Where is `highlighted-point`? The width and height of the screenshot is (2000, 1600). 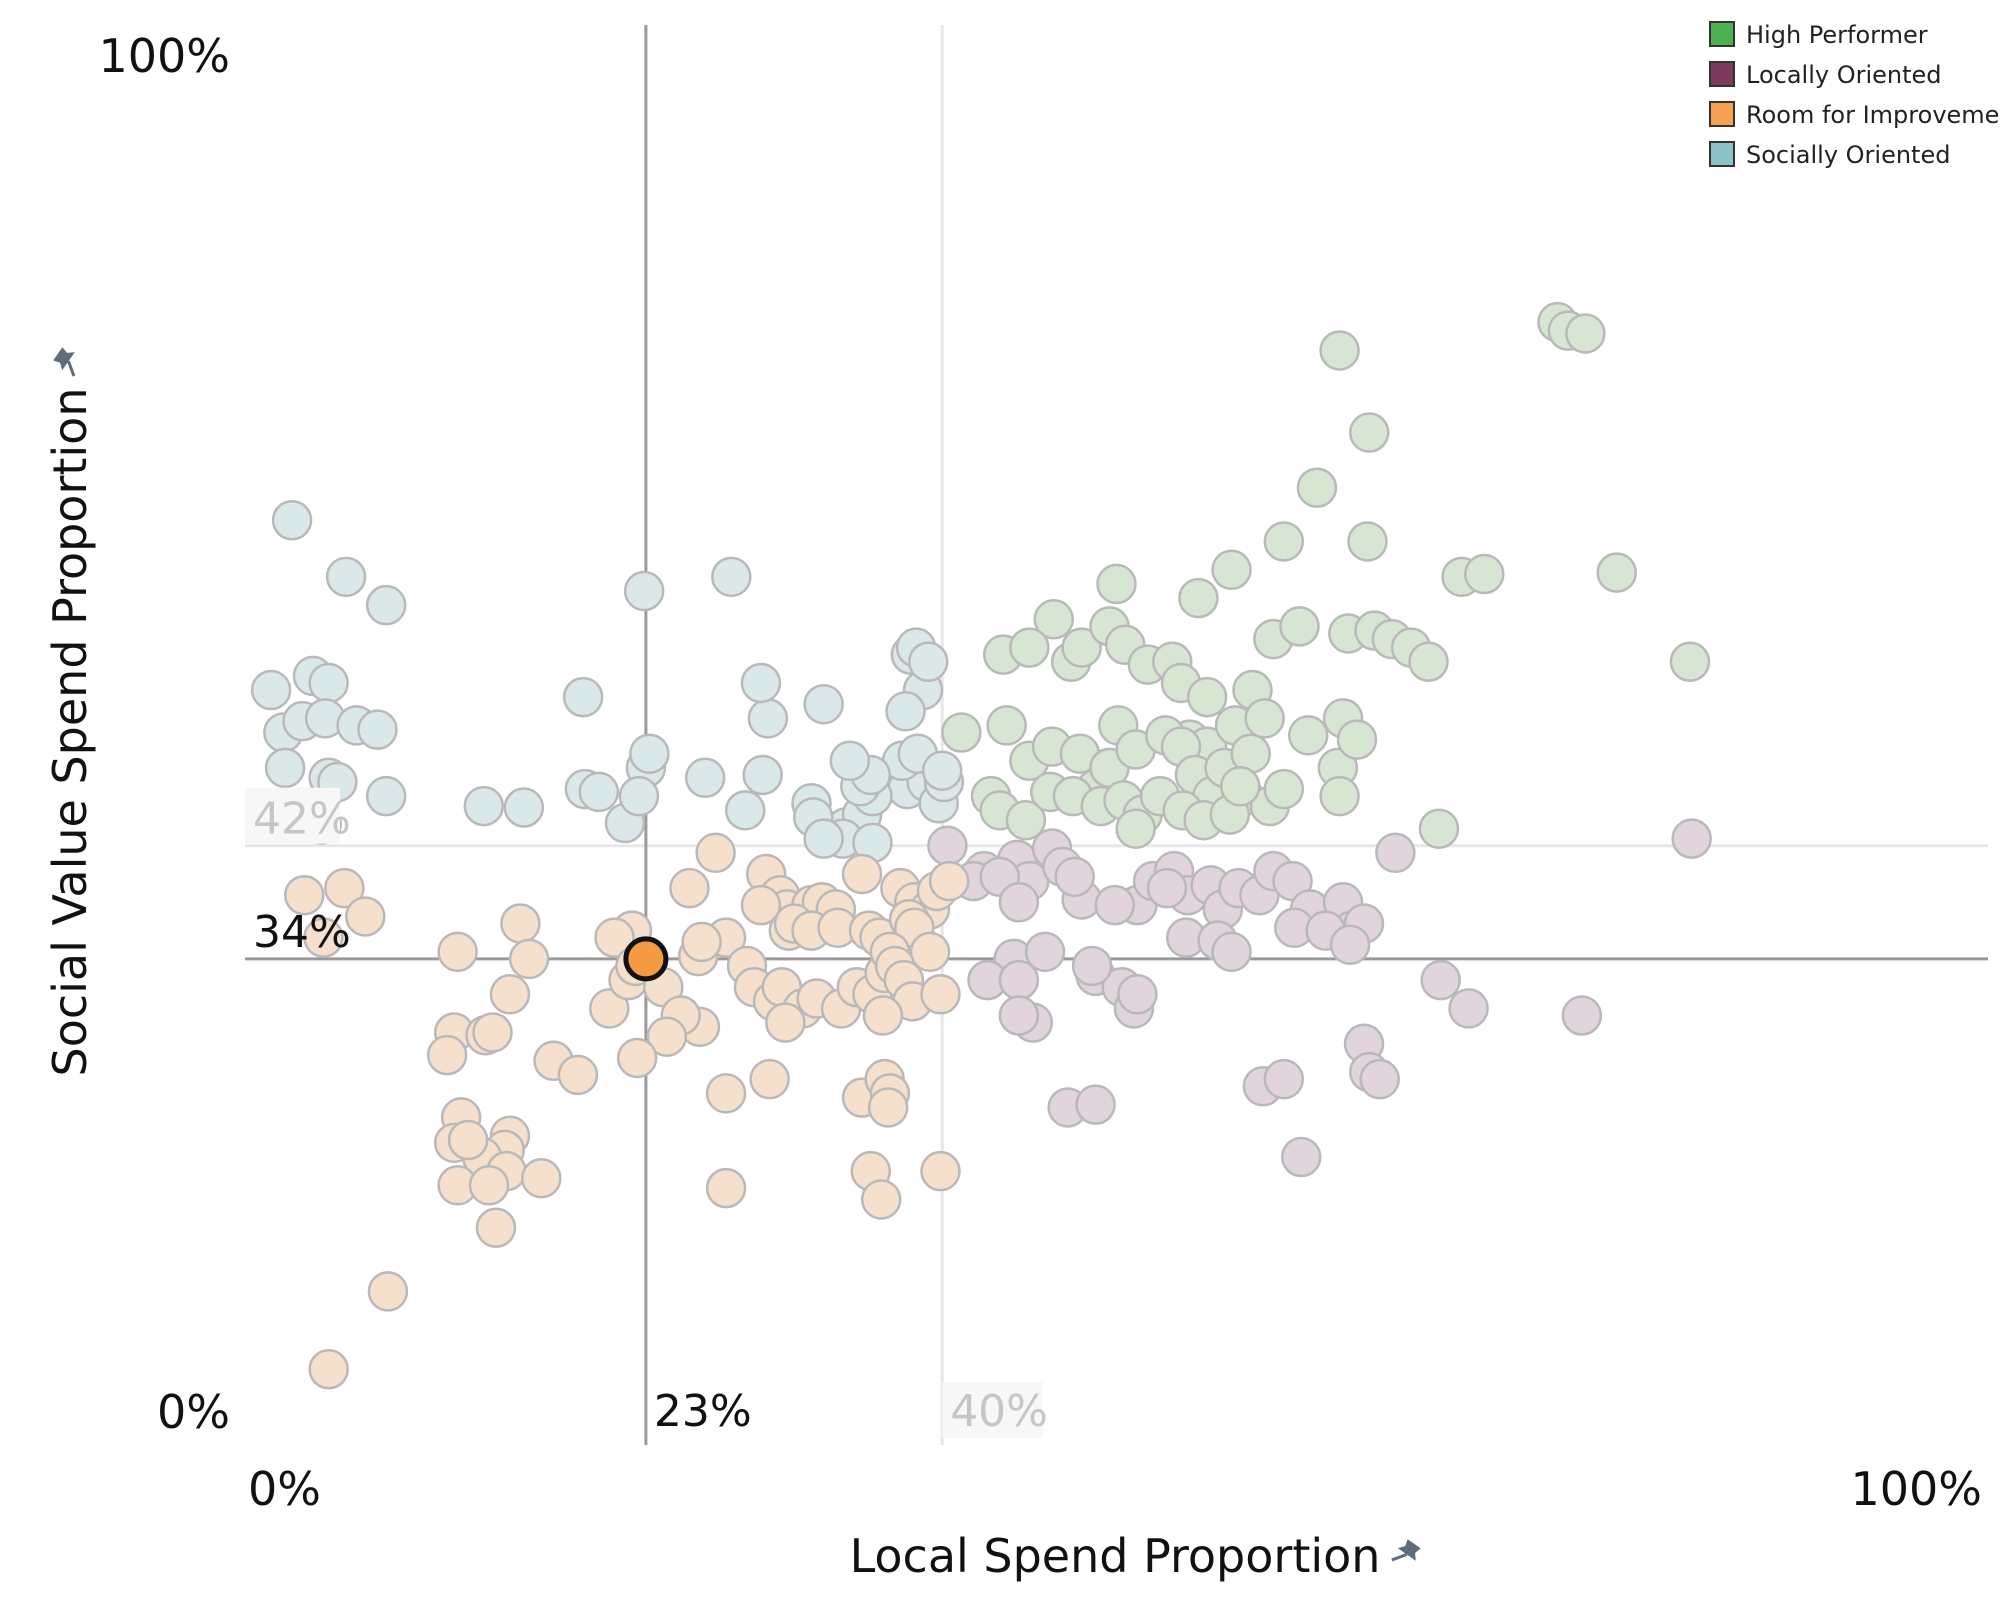
highlighted-point is located at coordinates (646, 959).